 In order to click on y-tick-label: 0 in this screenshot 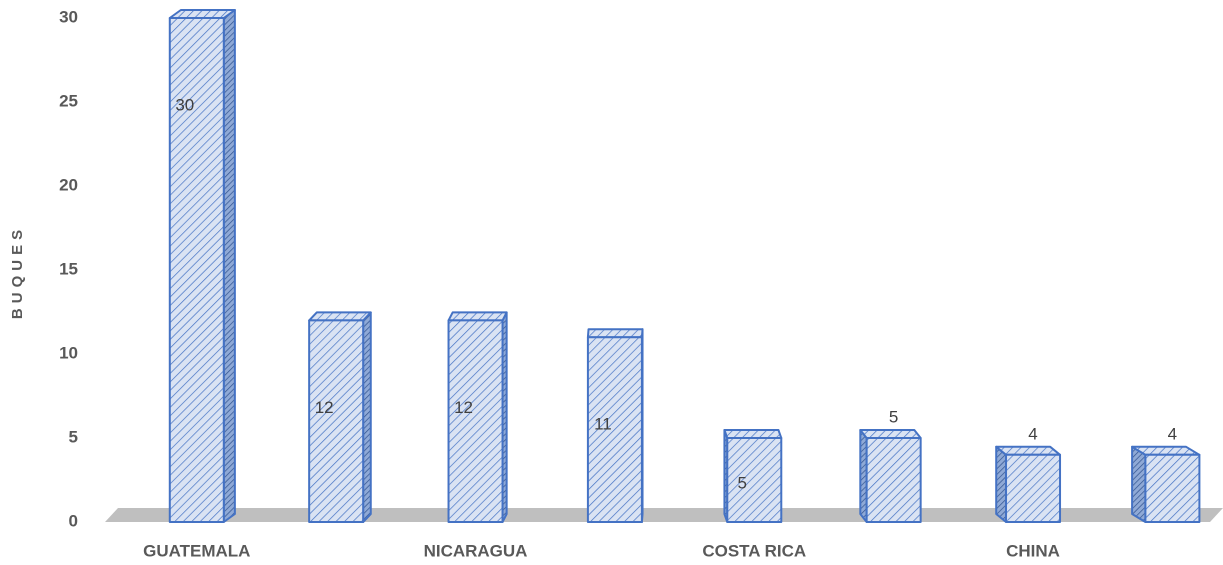, I will do `click(73, 520)`.